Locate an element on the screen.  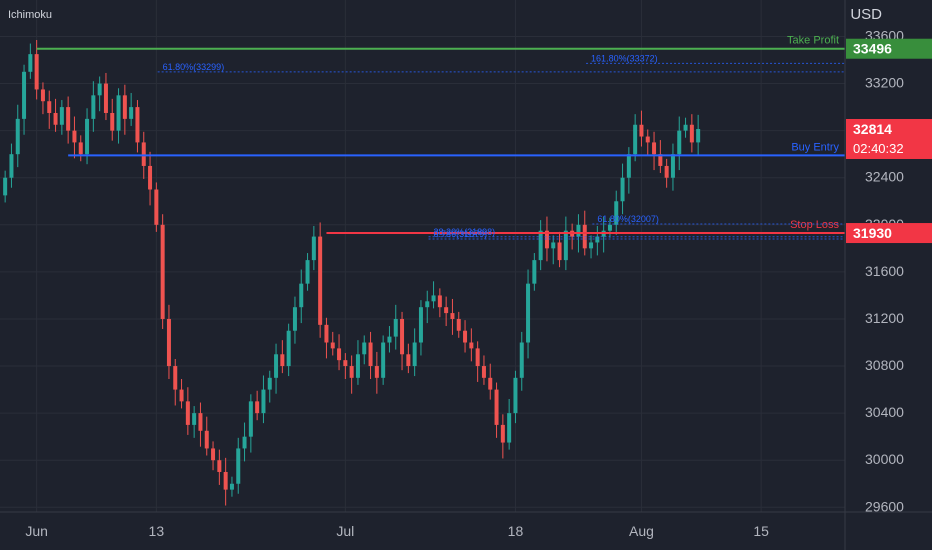
price-tick-label: 33200 is located at coordinates (884, 83).